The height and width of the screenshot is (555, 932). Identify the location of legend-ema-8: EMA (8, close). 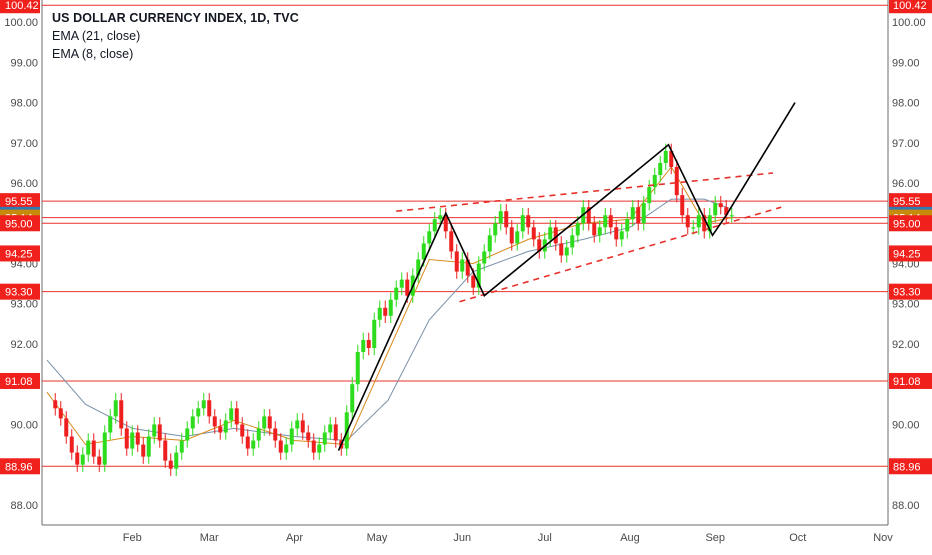
(93, 54).